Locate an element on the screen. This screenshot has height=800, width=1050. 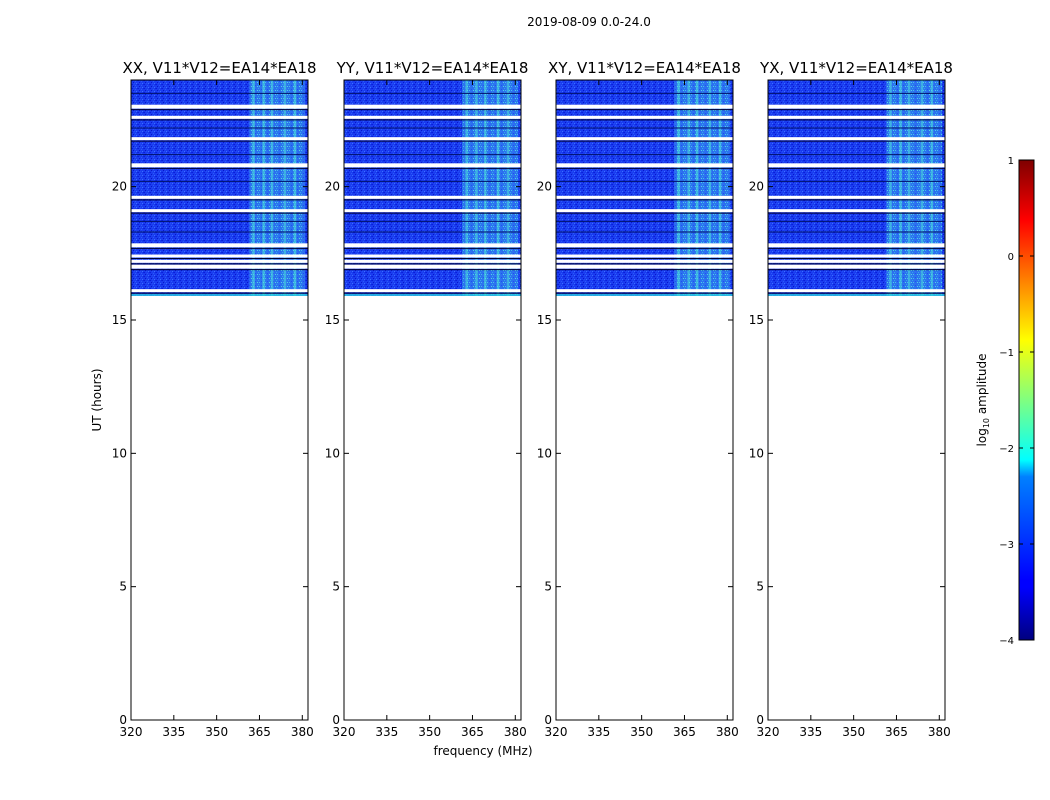
panel-title: XY, V11*V12=EA14*EA18 is located at coordinates (644, 68).